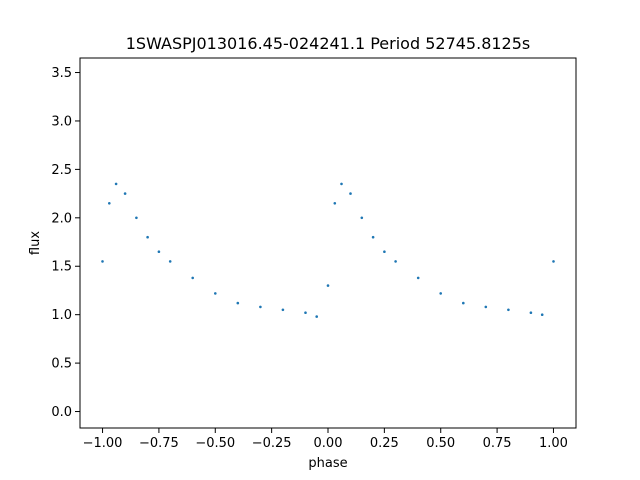 The image size is (640, 480). I want to click on x-tick-label: 0.00, so click(328, 443).